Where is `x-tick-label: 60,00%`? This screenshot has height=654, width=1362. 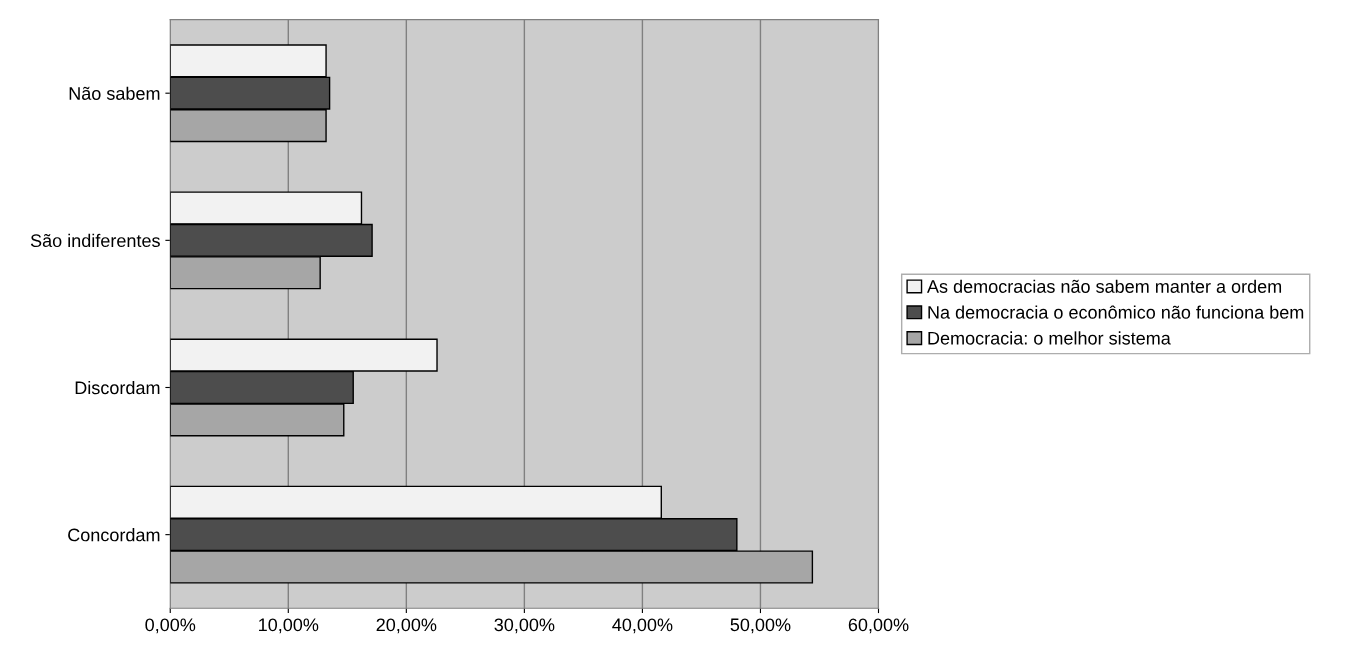
x-tick-label: 60,00% is located at coordinates (878, 626).